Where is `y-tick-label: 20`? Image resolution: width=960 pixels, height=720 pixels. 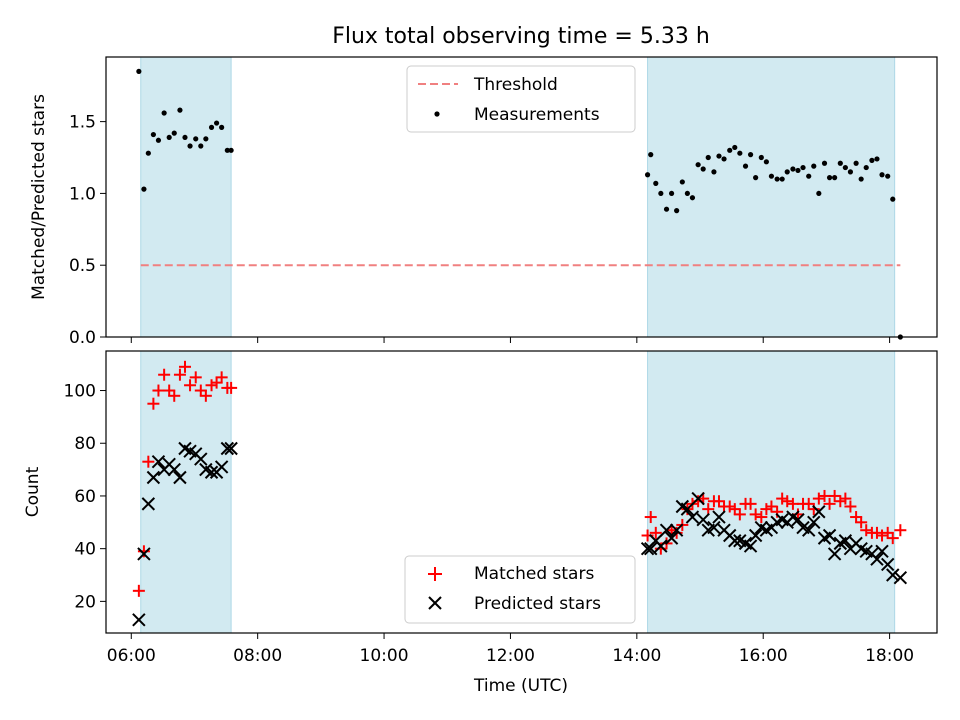
y-tick-label: 20 is located at coordinates (85, 602).